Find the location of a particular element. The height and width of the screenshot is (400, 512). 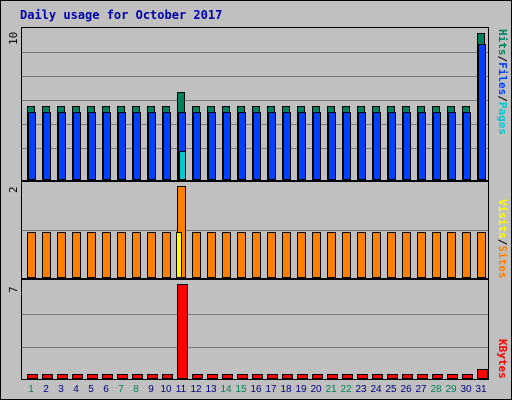

day-label: 25 is located at coordinates (391, 389).